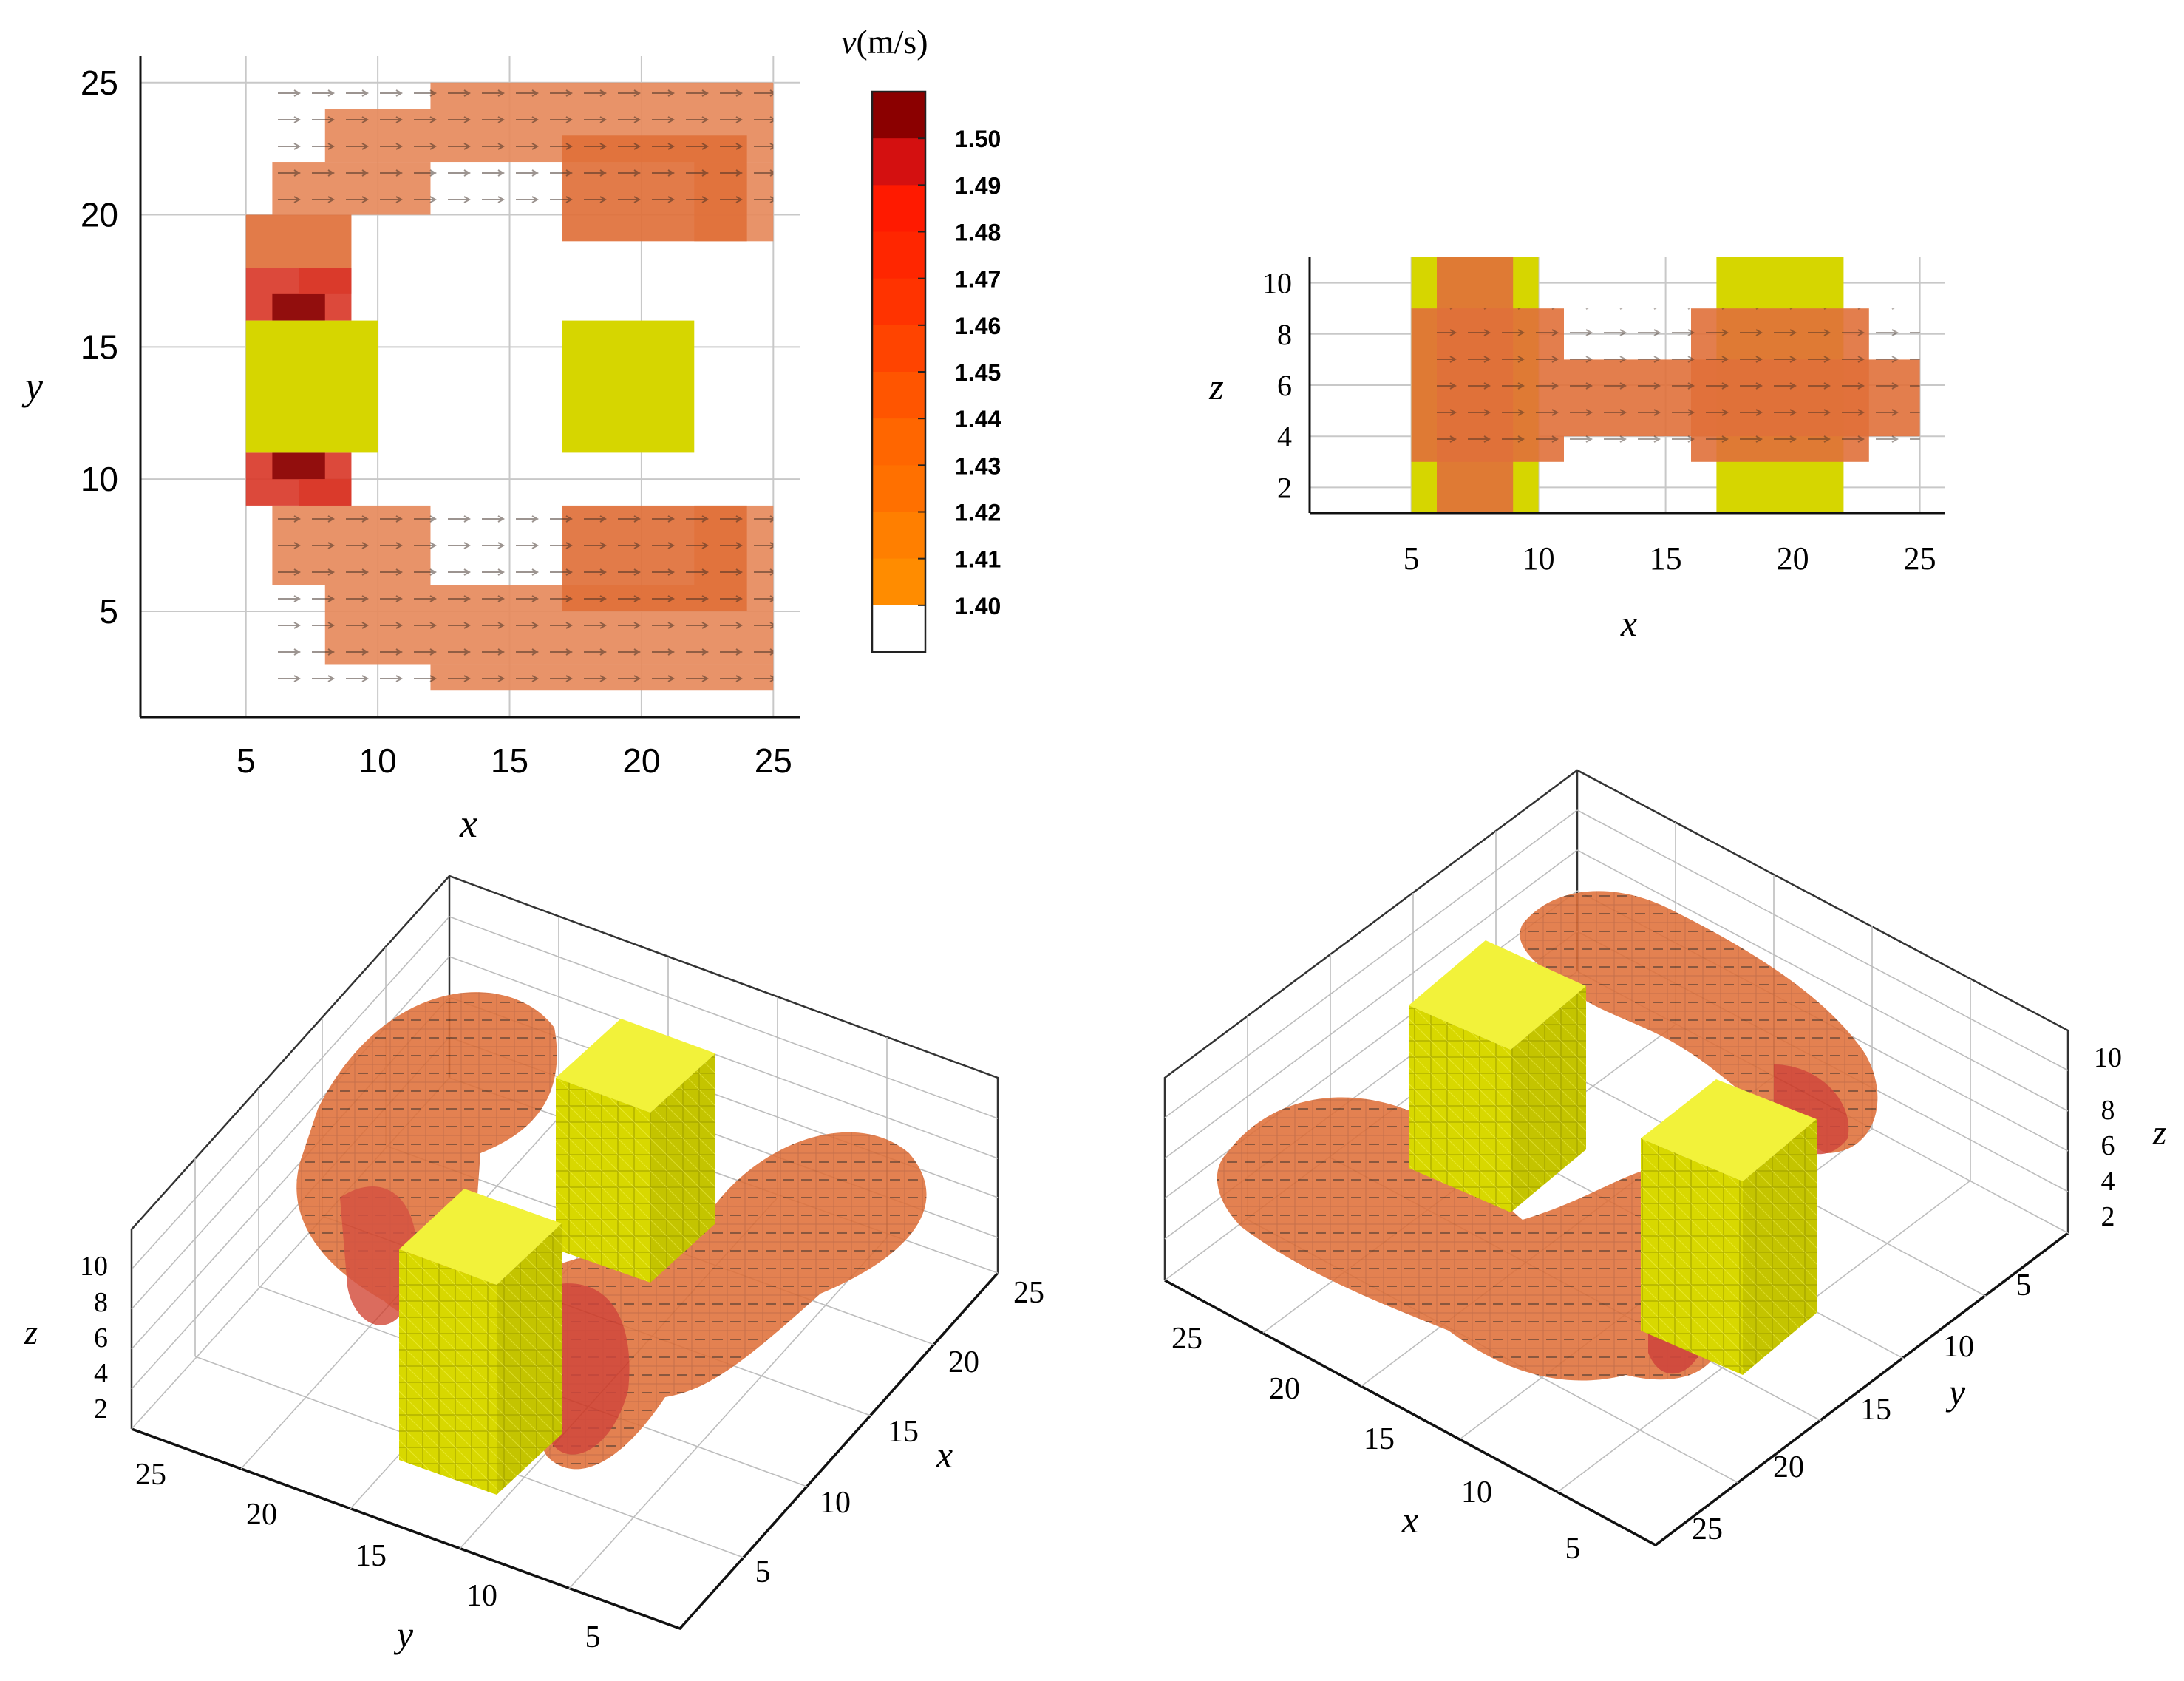  I want to click on colorbar-title-var: v, so click(849, 42).